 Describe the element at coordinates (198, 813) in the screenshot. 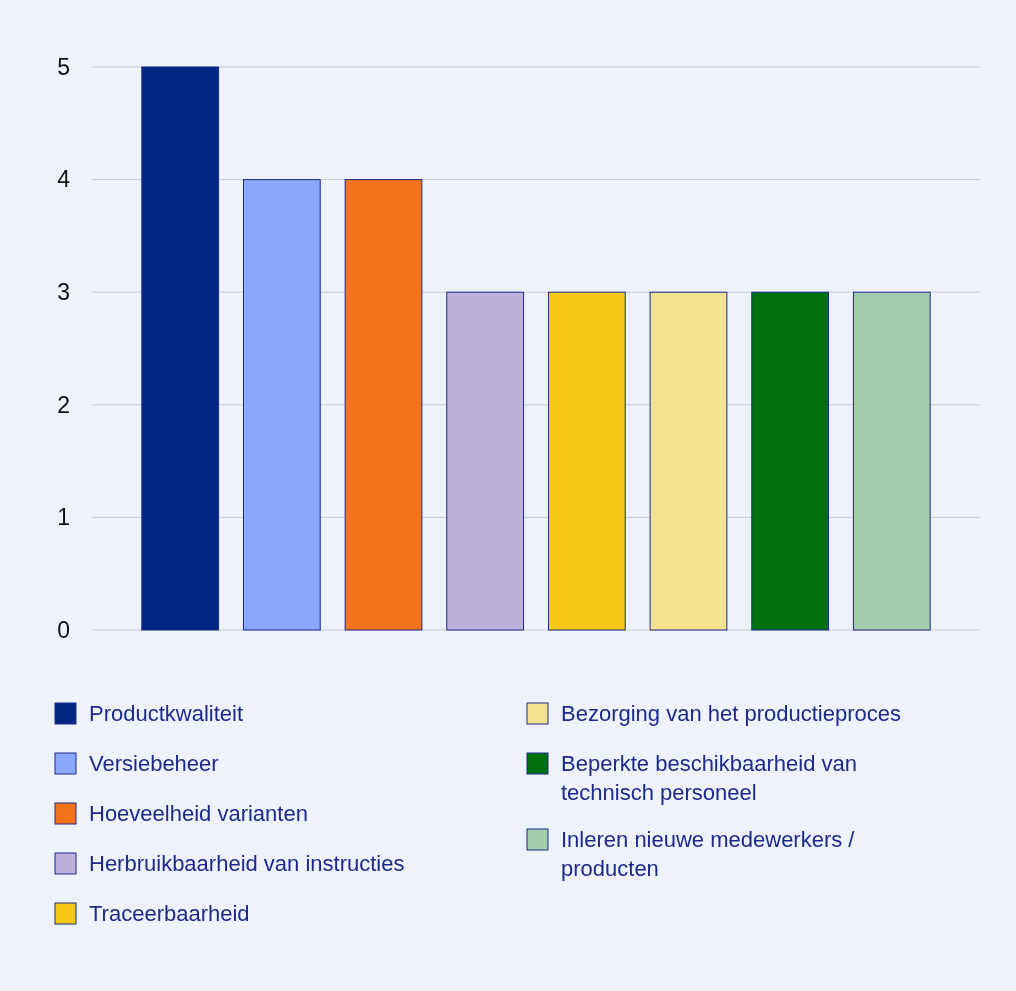

I see `legend-label: Hoeveelheid varianten` at that location.